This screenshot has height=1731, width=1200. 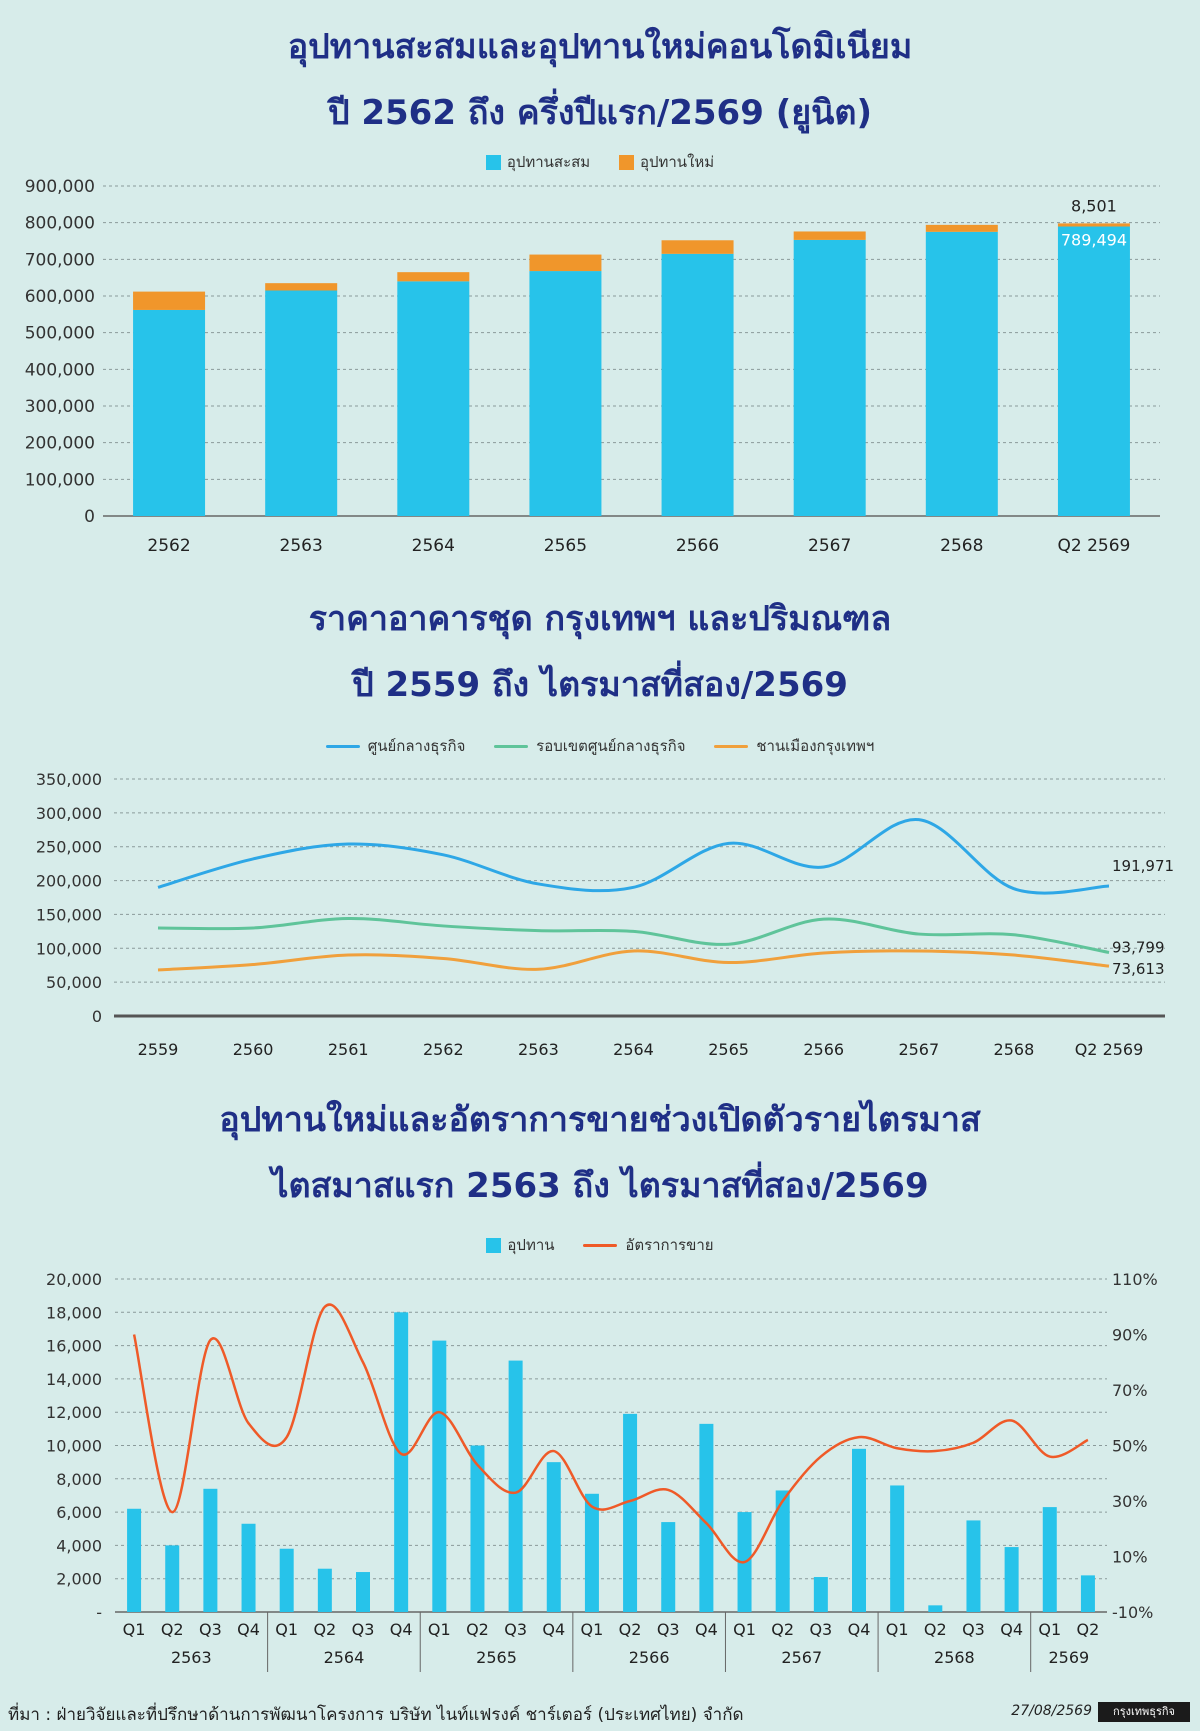 What do you see at coordinates (954, 1657) in the screenshot?
I see `year-group-label: 2568` at bounding box center [954, 1657].